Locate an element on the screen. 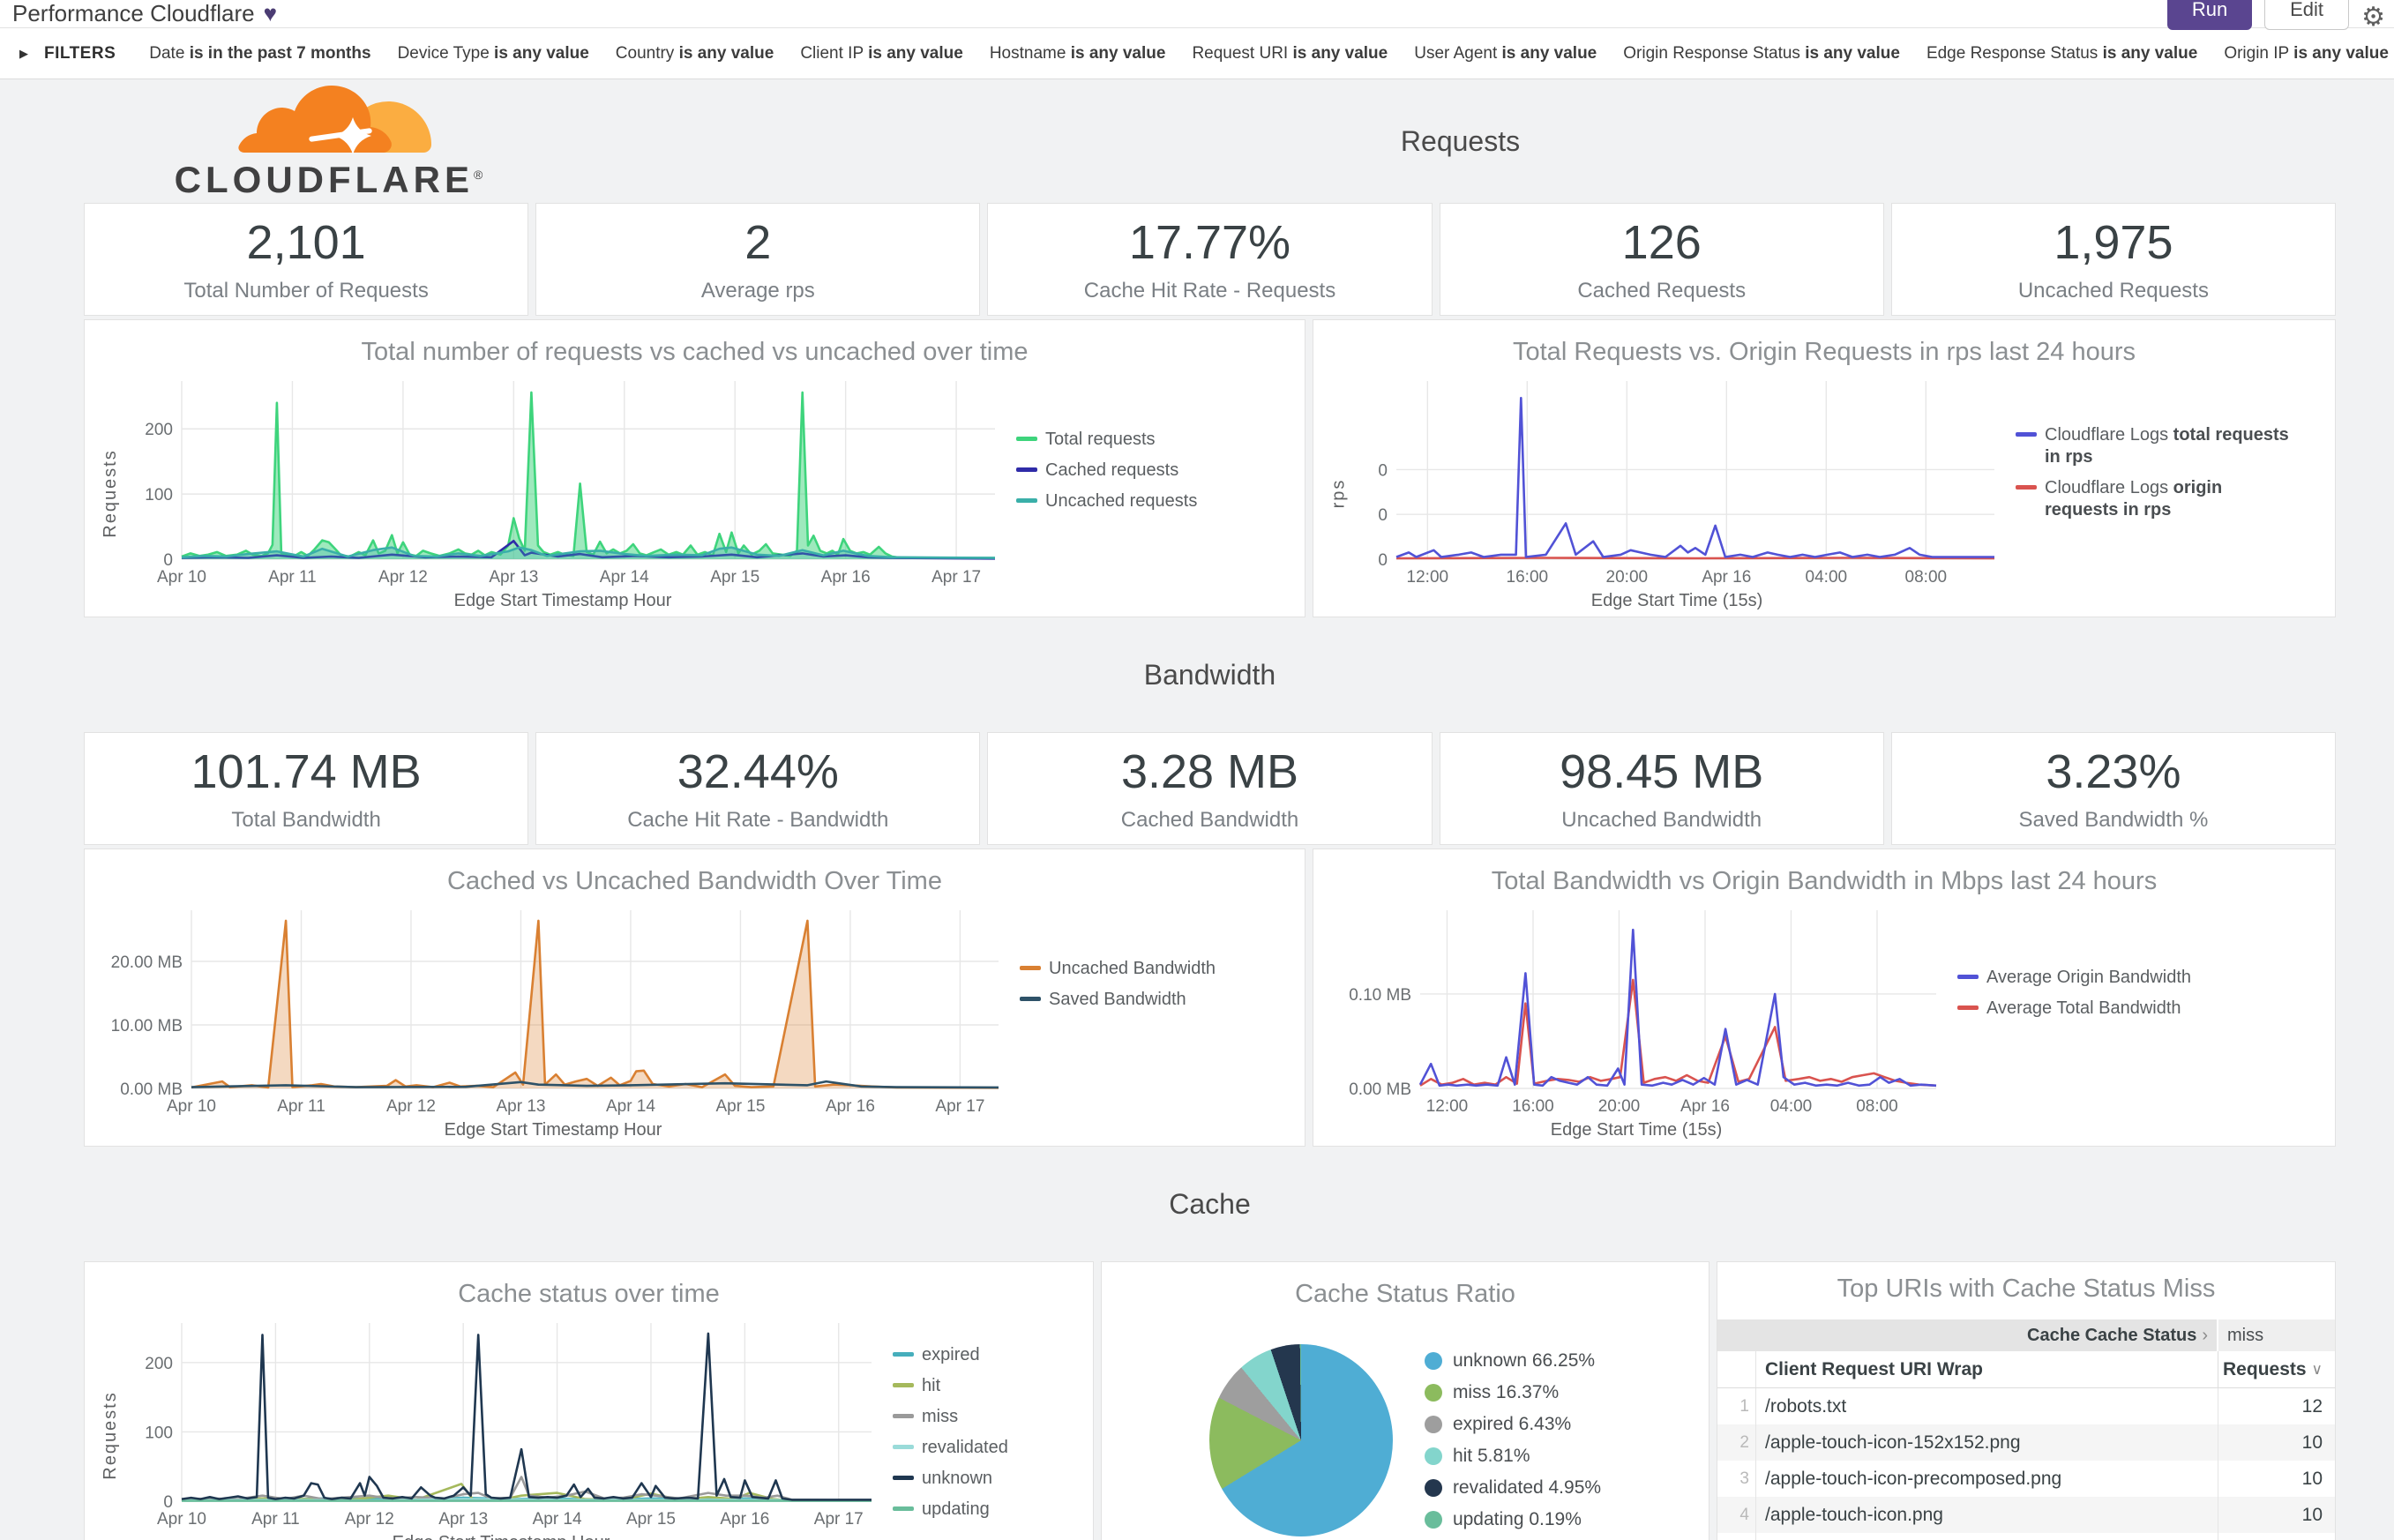  legend-item-average-total-bandwidth: Average Total Bandwidth is located at coordinates (2096, 1009).